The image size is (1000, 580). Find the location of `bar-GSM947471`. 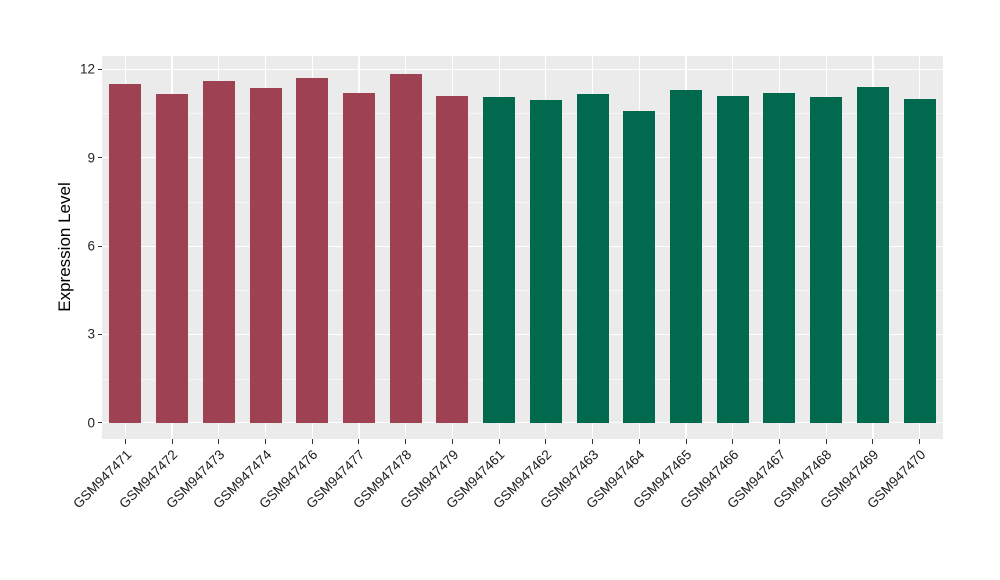

bar-GSM947471 is located at coordinates (125, 253).